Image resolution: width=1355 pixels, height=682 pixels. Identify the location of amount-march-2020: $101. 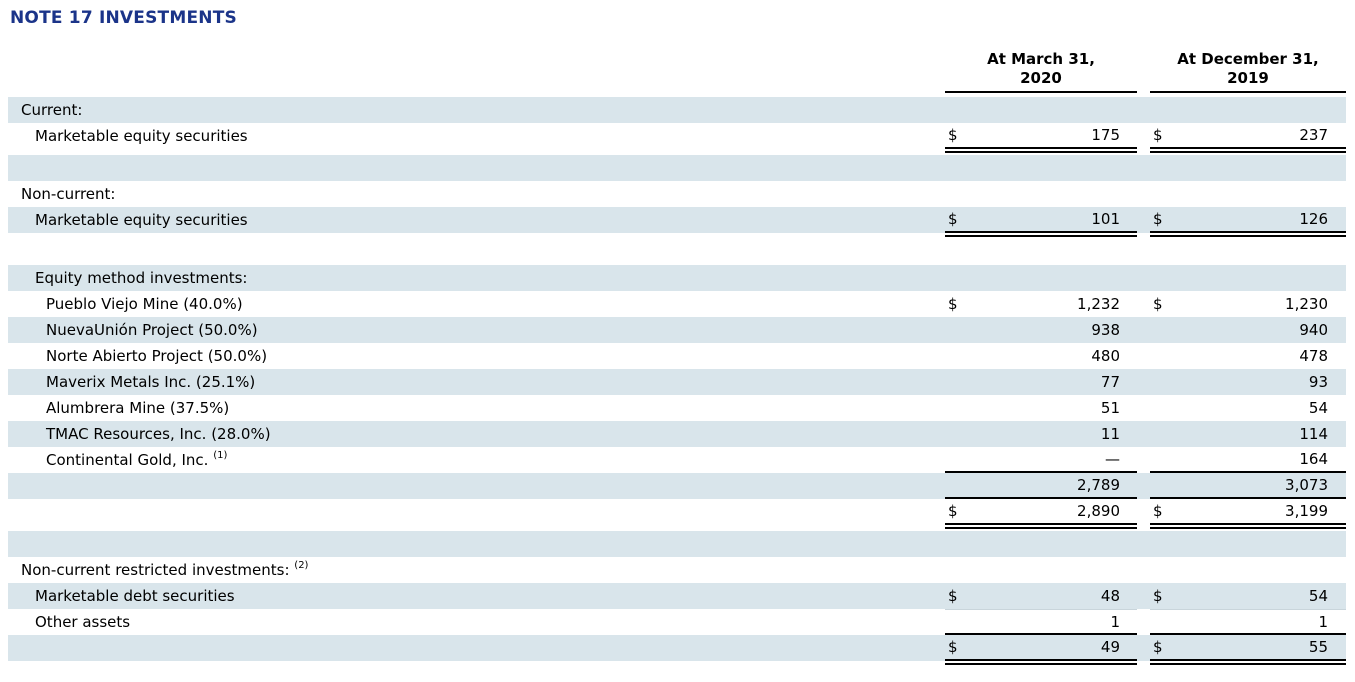
(1041, 222).